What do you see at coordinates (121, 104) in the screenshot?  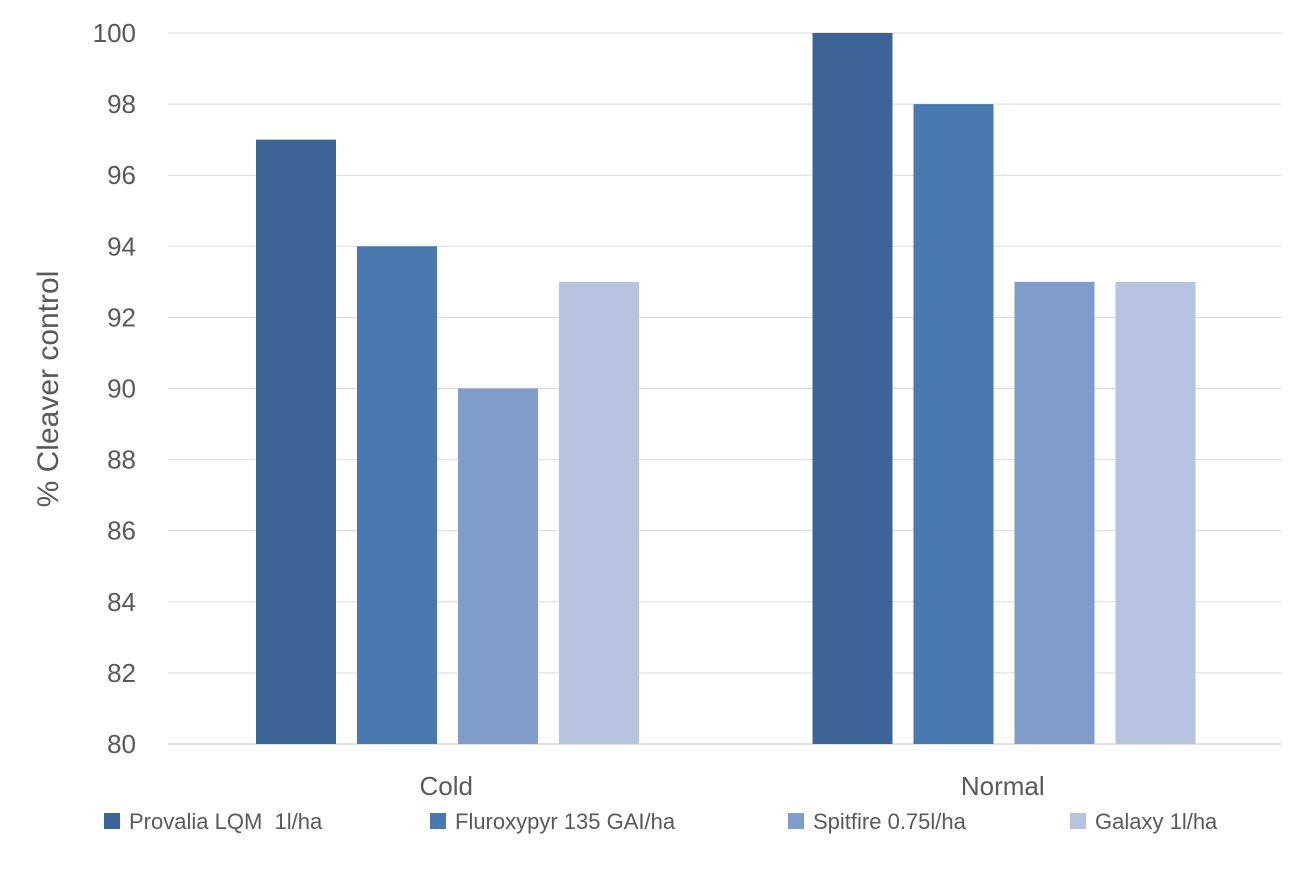 I see `y-tick-label: 98` at bounding box center [121, 104].